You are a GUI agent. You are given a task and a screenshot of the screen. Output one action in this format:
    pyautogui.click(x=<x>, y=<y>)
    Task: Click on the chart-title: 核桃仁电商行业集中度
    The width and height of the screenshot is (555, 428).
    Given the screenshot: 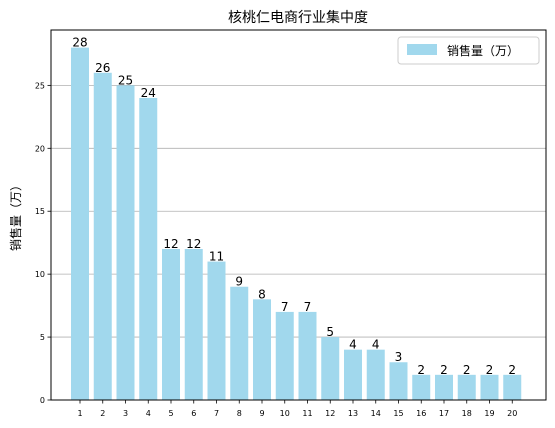 What is the action you would take?
    pyautogui.click(x=298, y=17)
    